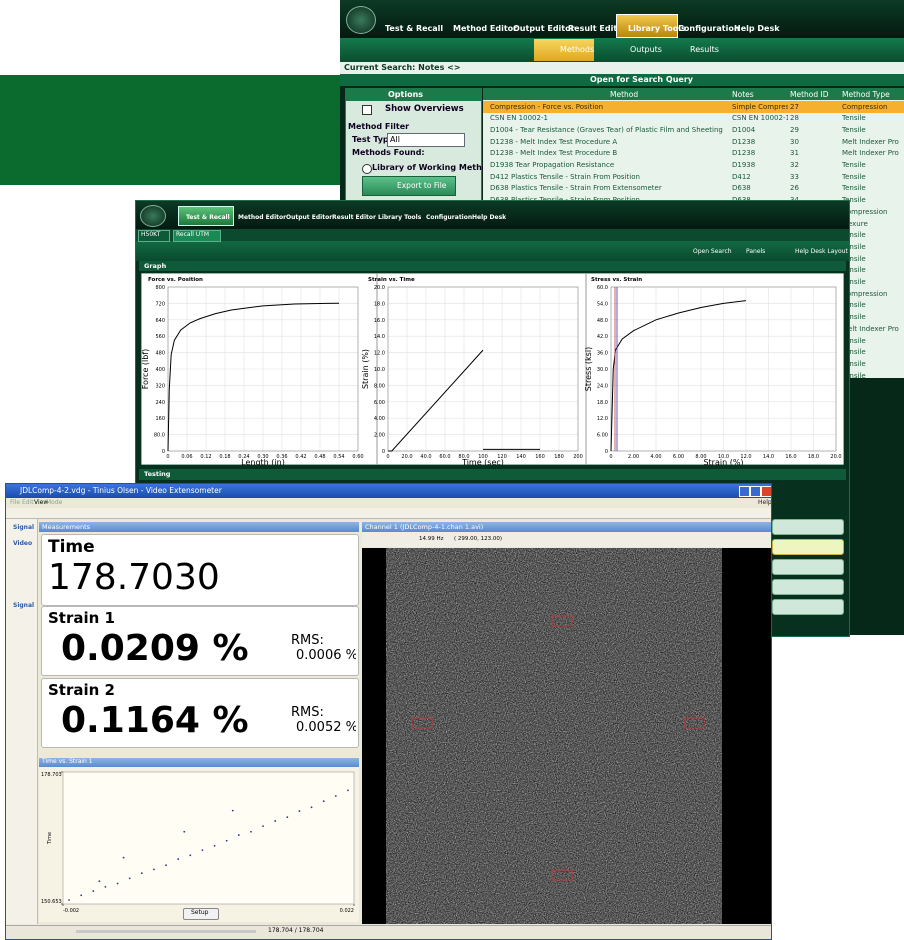 This screenshot has height=940, width=904. I want to click on toolbar-button: Open Search, so click(712, 251).